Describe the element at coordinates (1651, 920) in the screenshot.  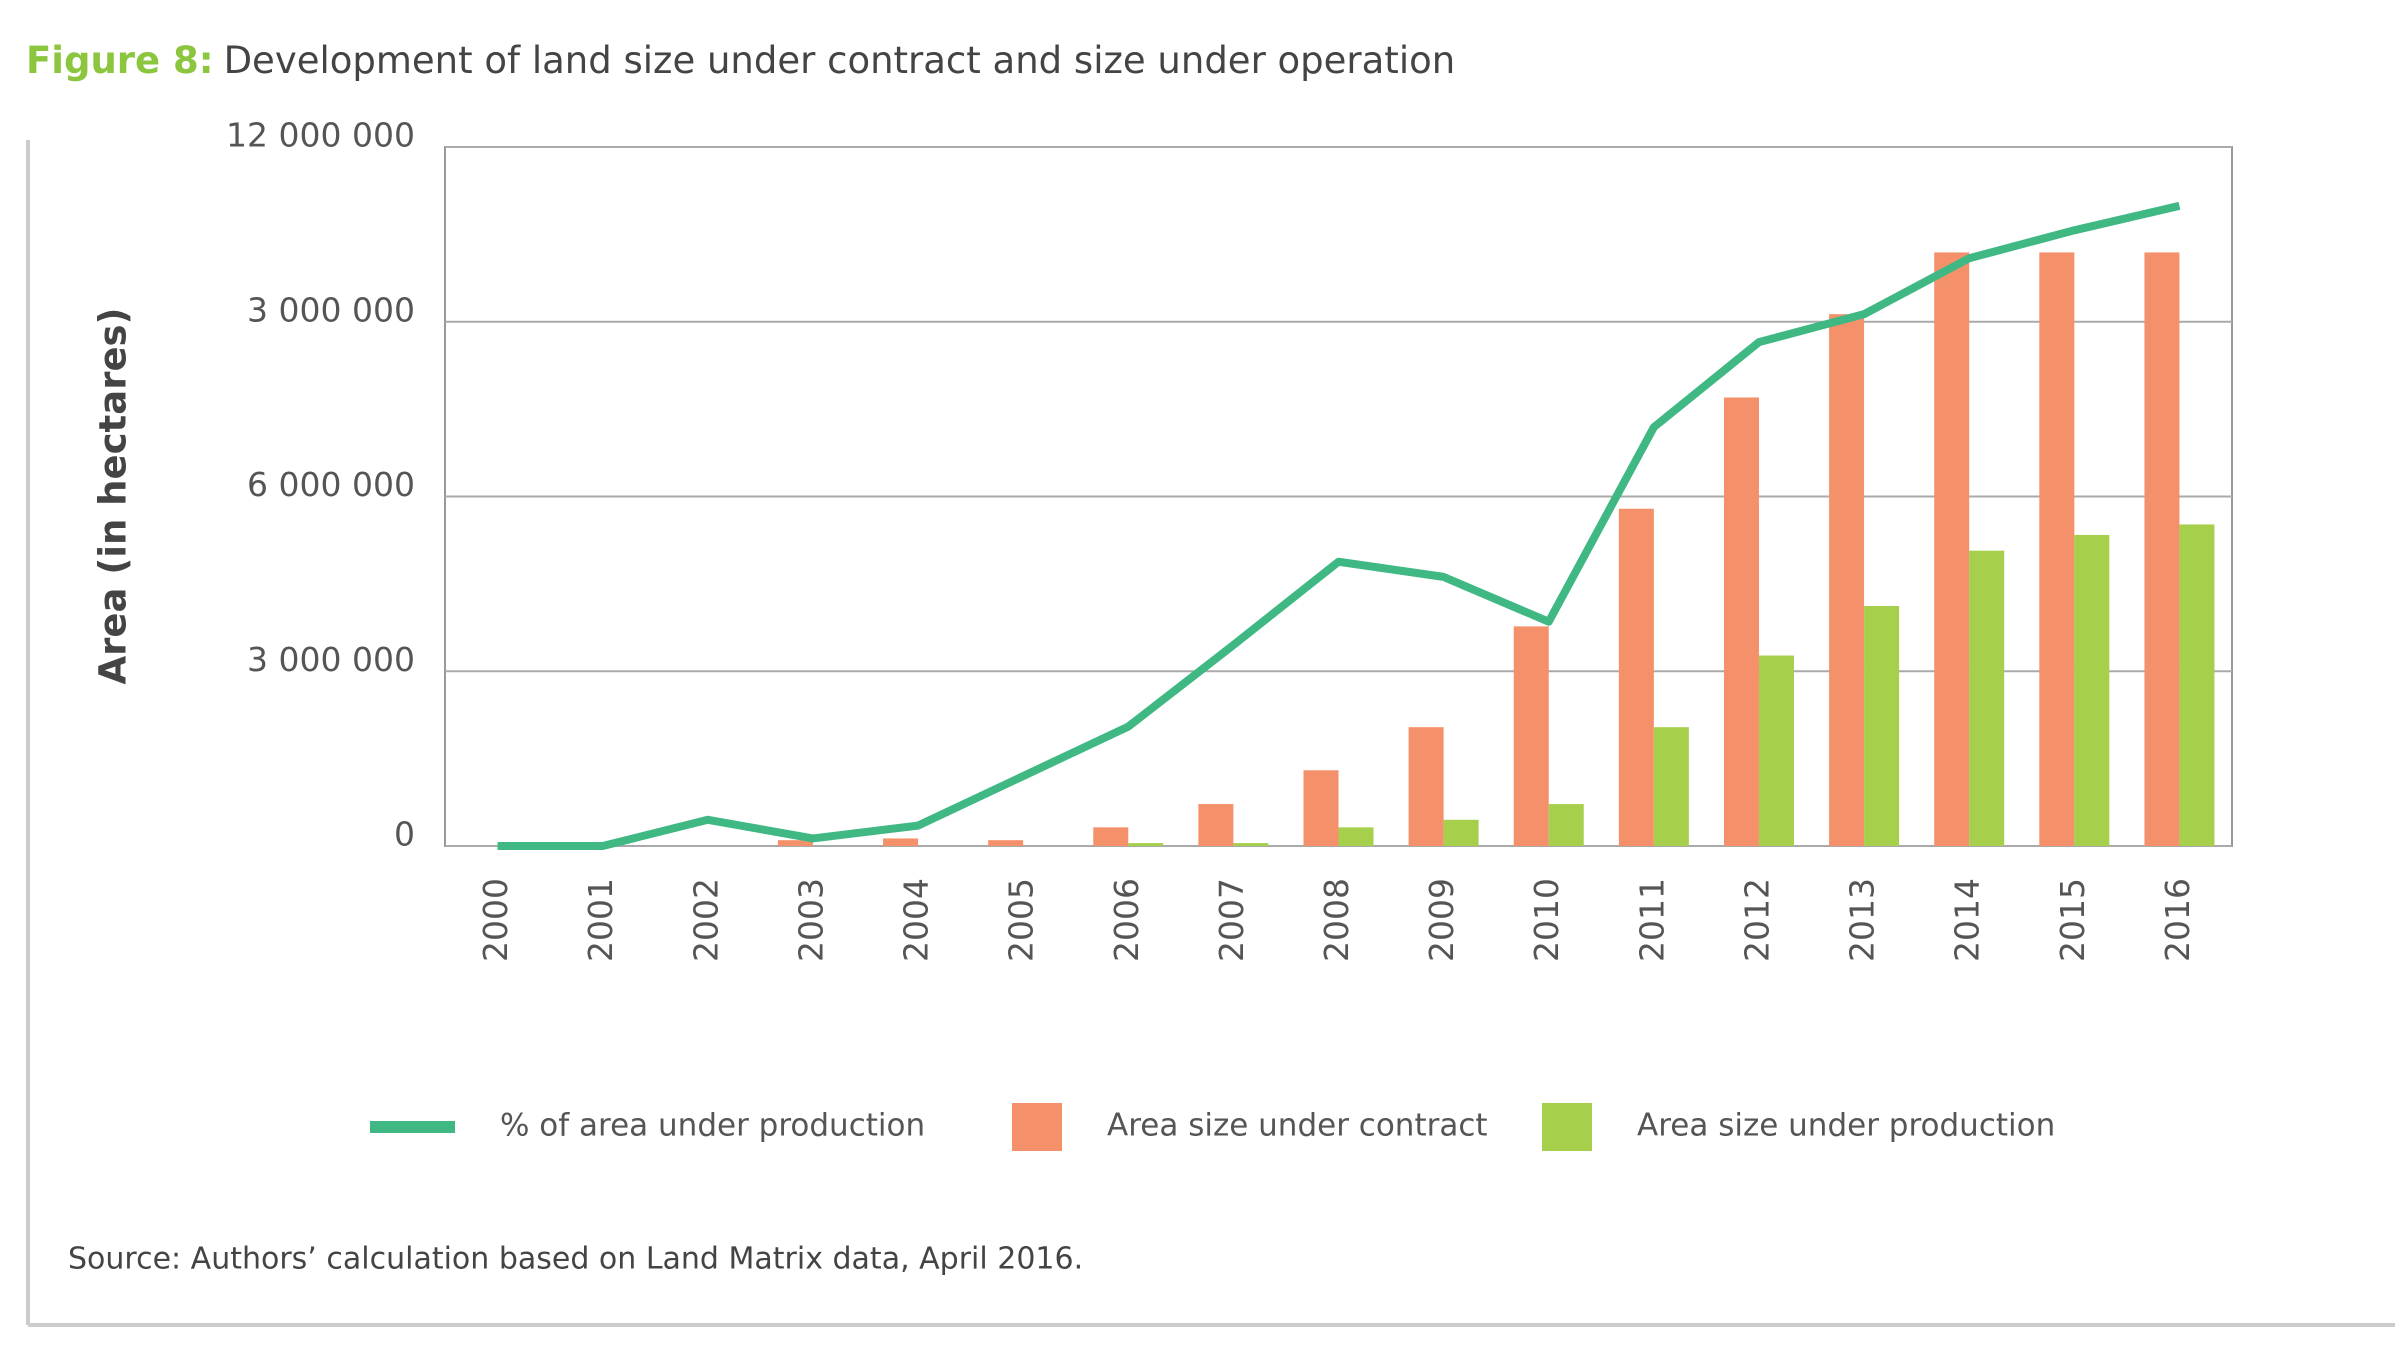
I see `x-tick-label: 2011` at that location.